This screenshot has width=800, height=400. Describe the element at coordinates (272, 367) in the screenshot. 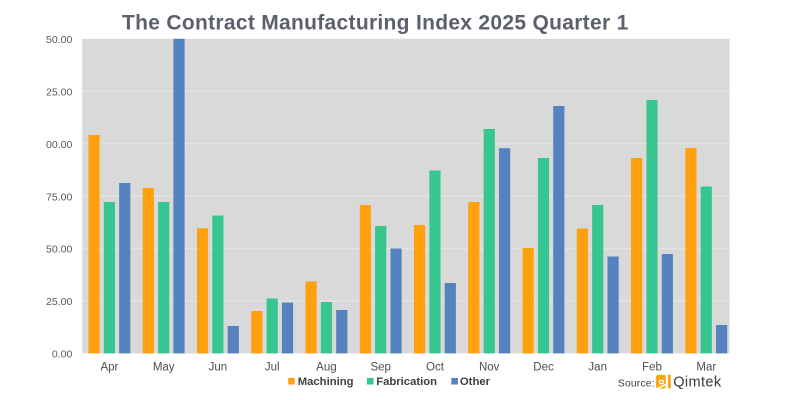

I see `svg-text: Jul` at that location.